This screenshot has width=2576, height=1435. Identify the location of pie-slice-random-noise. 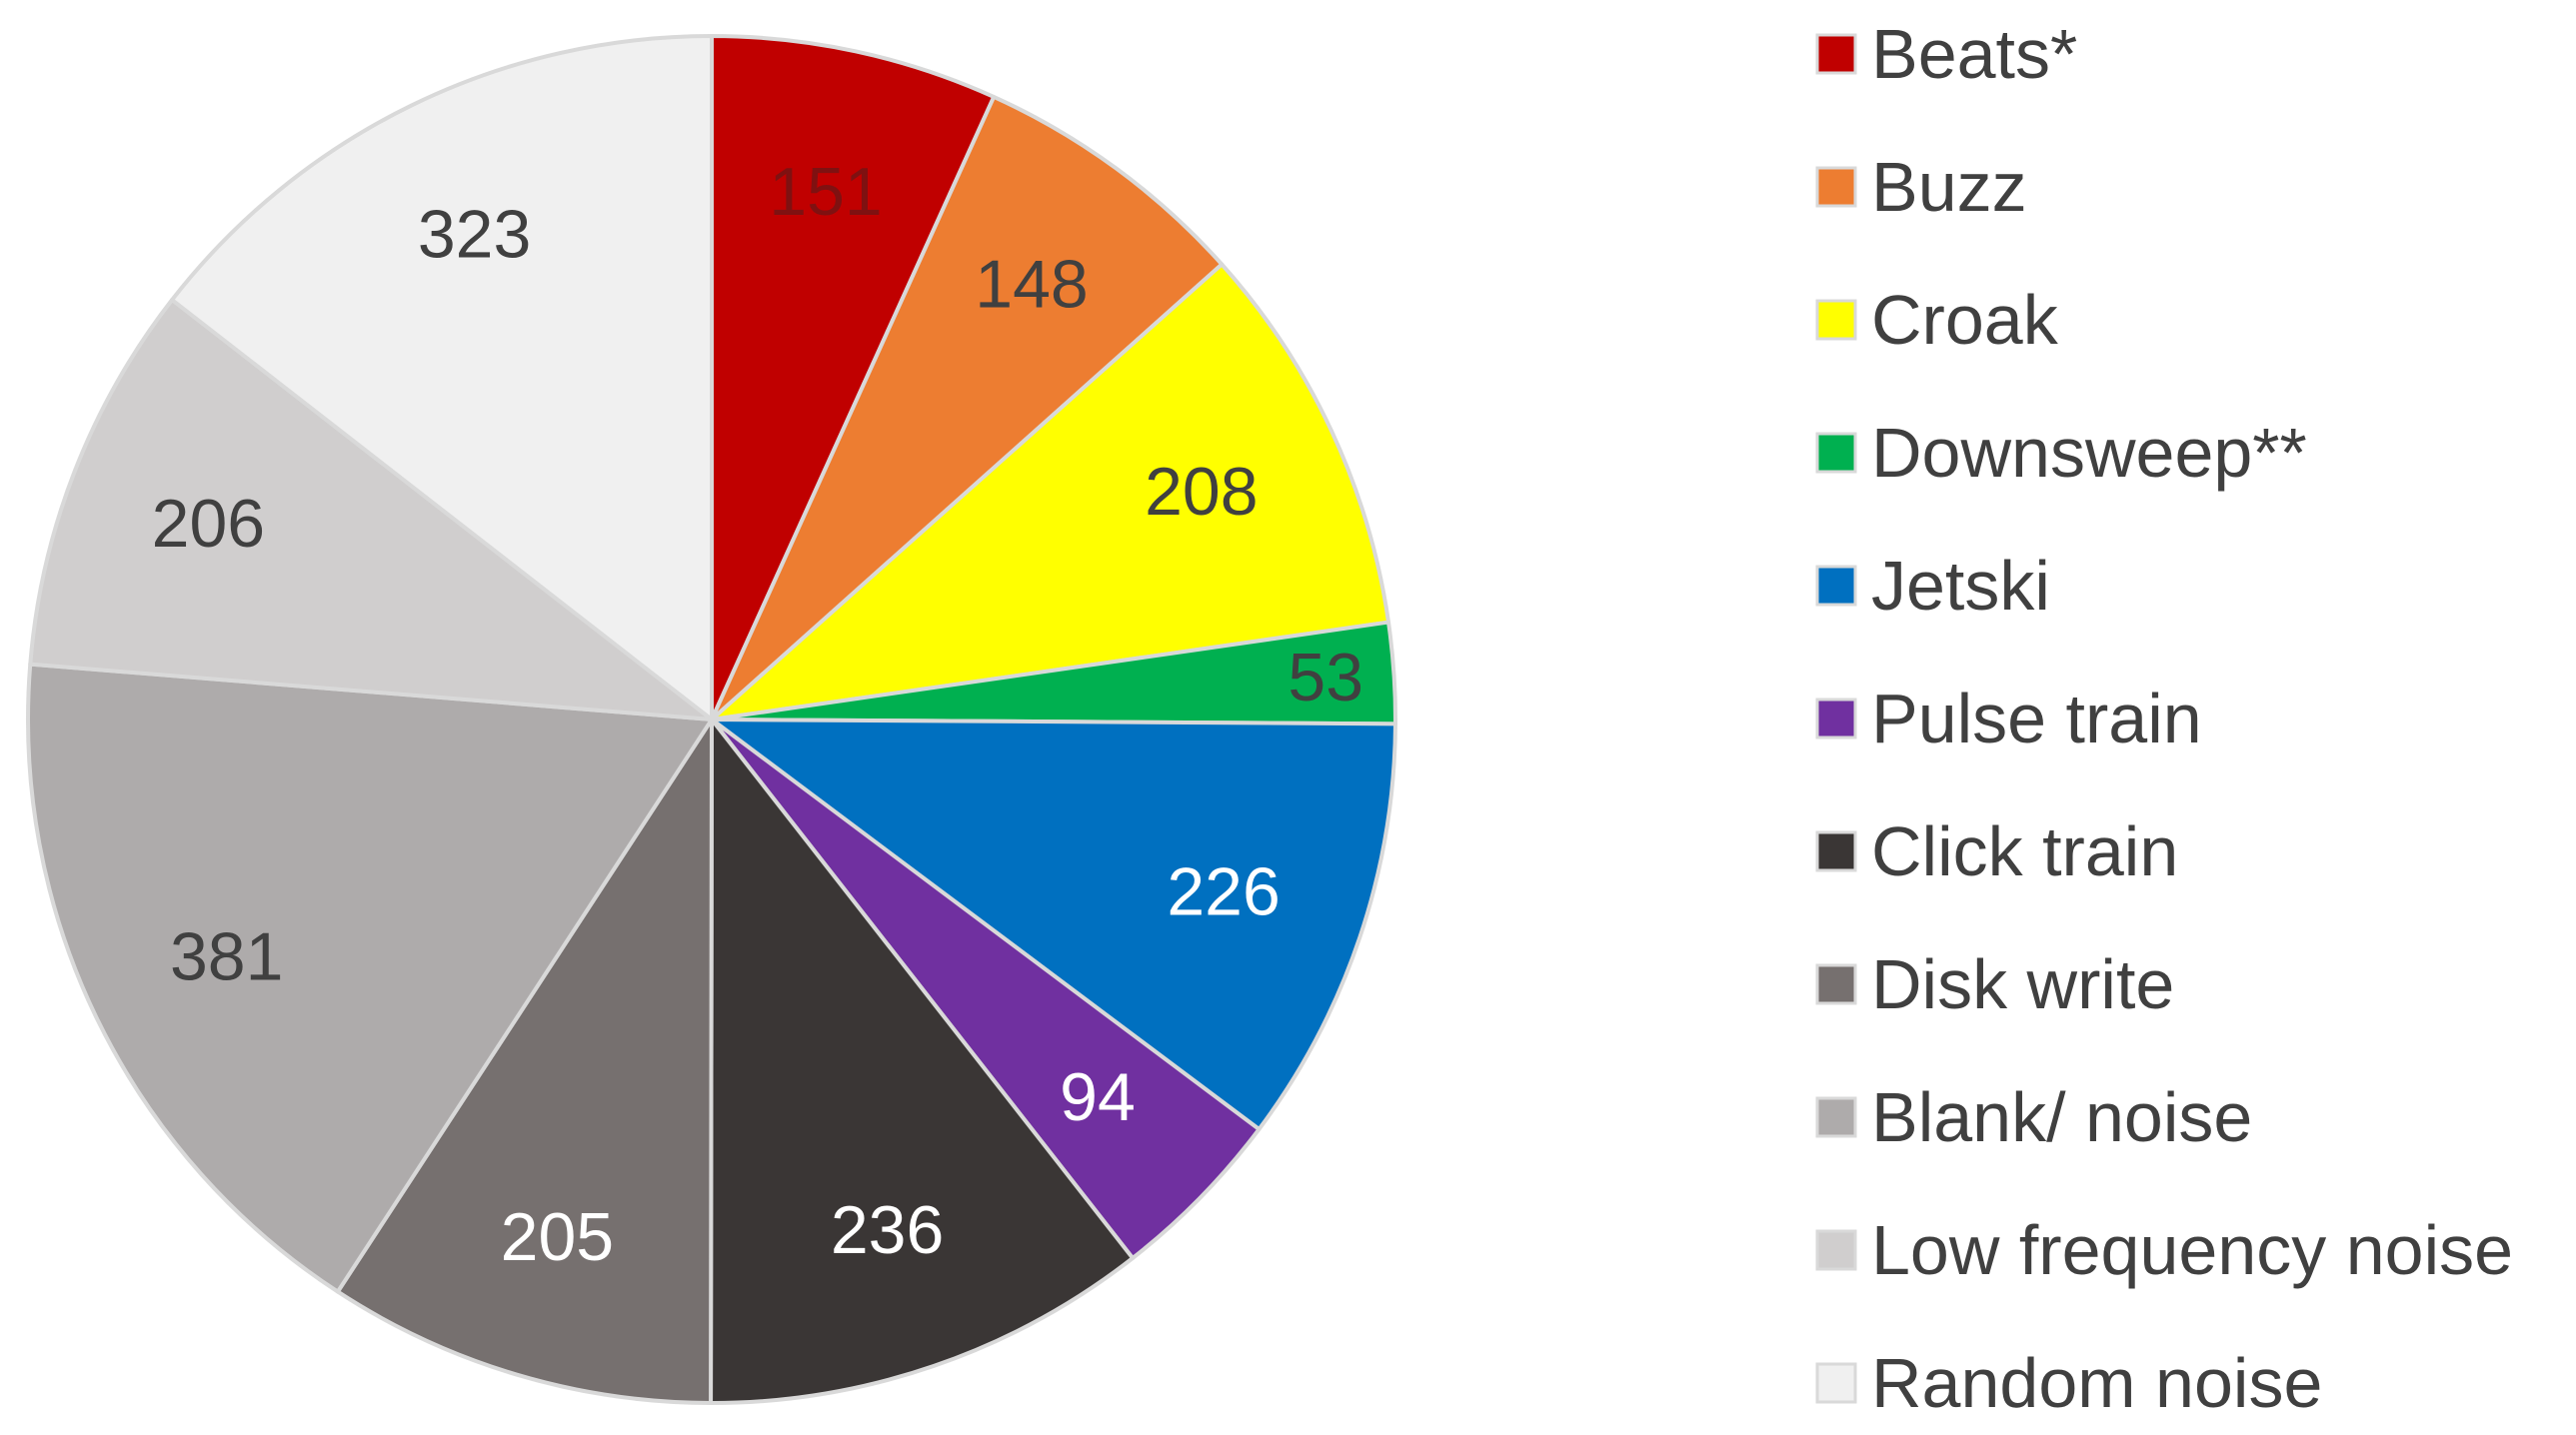
(442, 377).